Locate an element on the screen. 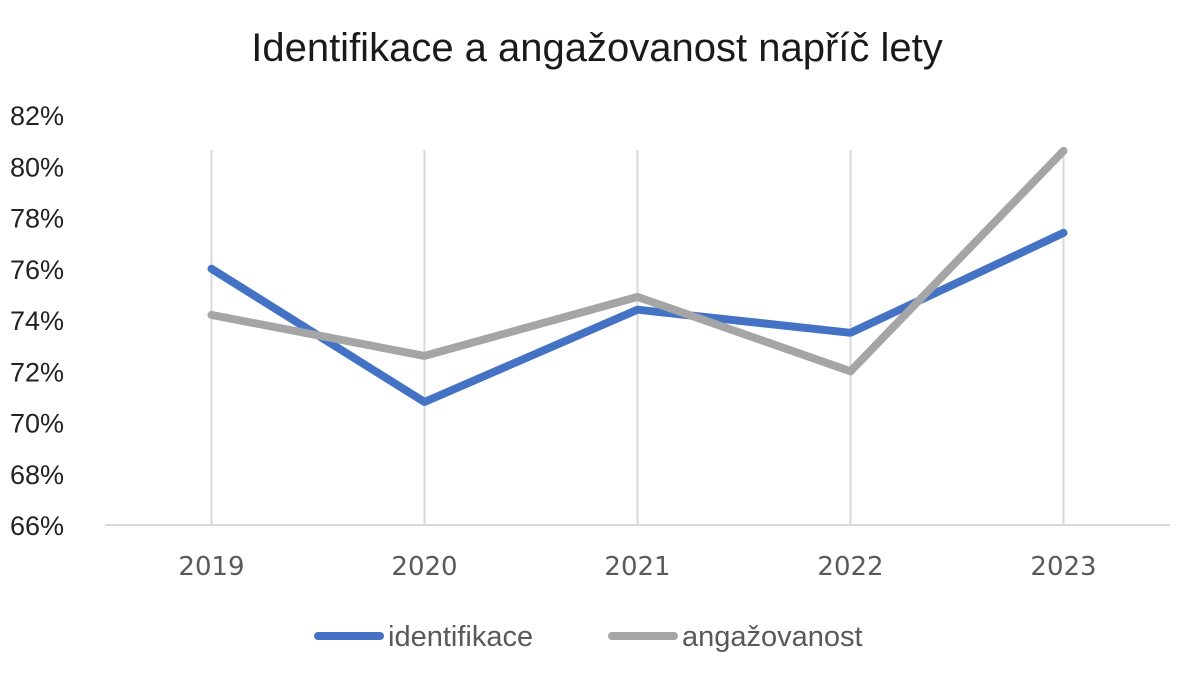  x-tick-label: 2021 is located at coordinates (637, 567).